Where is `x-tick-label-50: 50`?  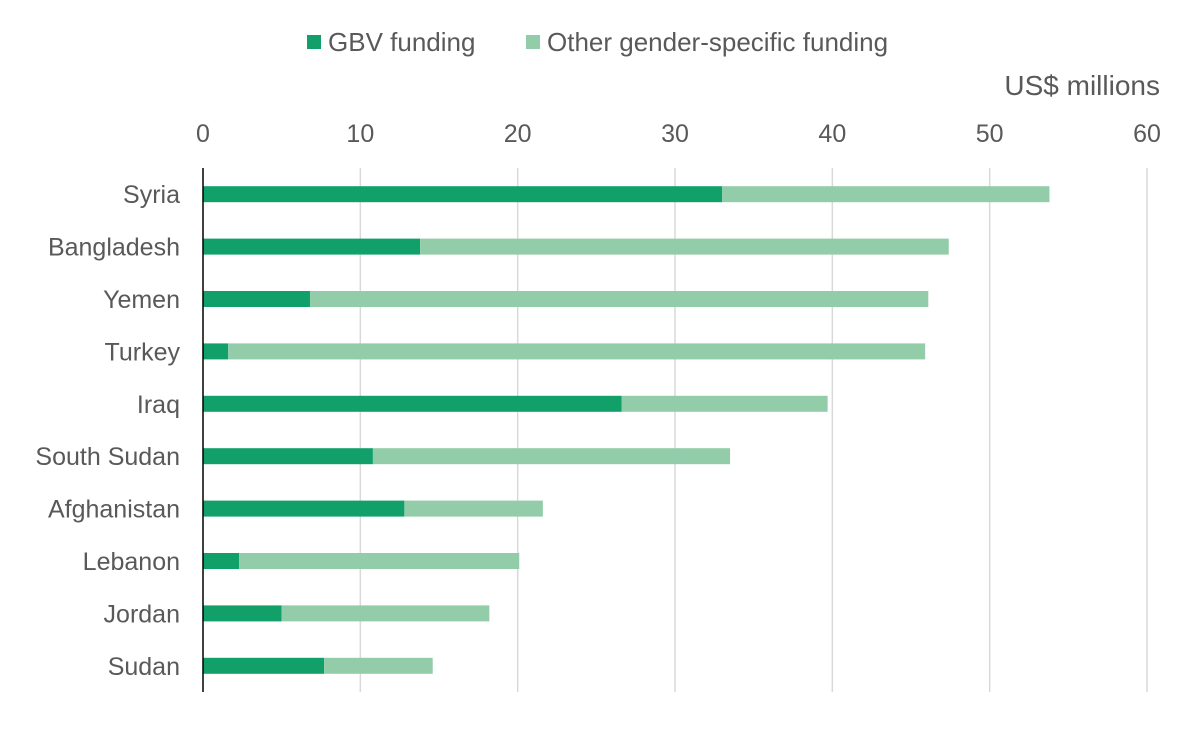
x-tick-label-50: 50 is located at coordinates (990, 134).